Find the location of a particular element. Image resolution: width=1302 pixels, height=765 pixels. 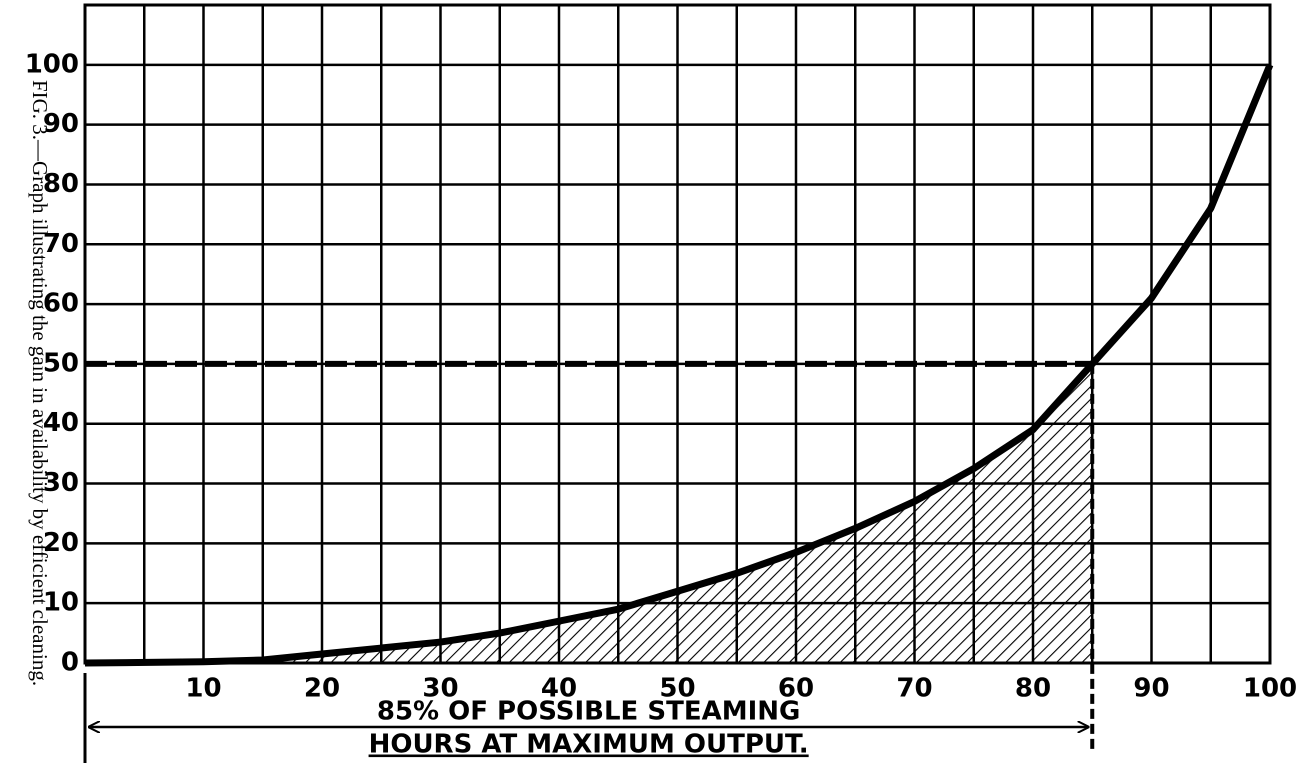

y-tick-label: 10 is located at coordinates (61, 603).